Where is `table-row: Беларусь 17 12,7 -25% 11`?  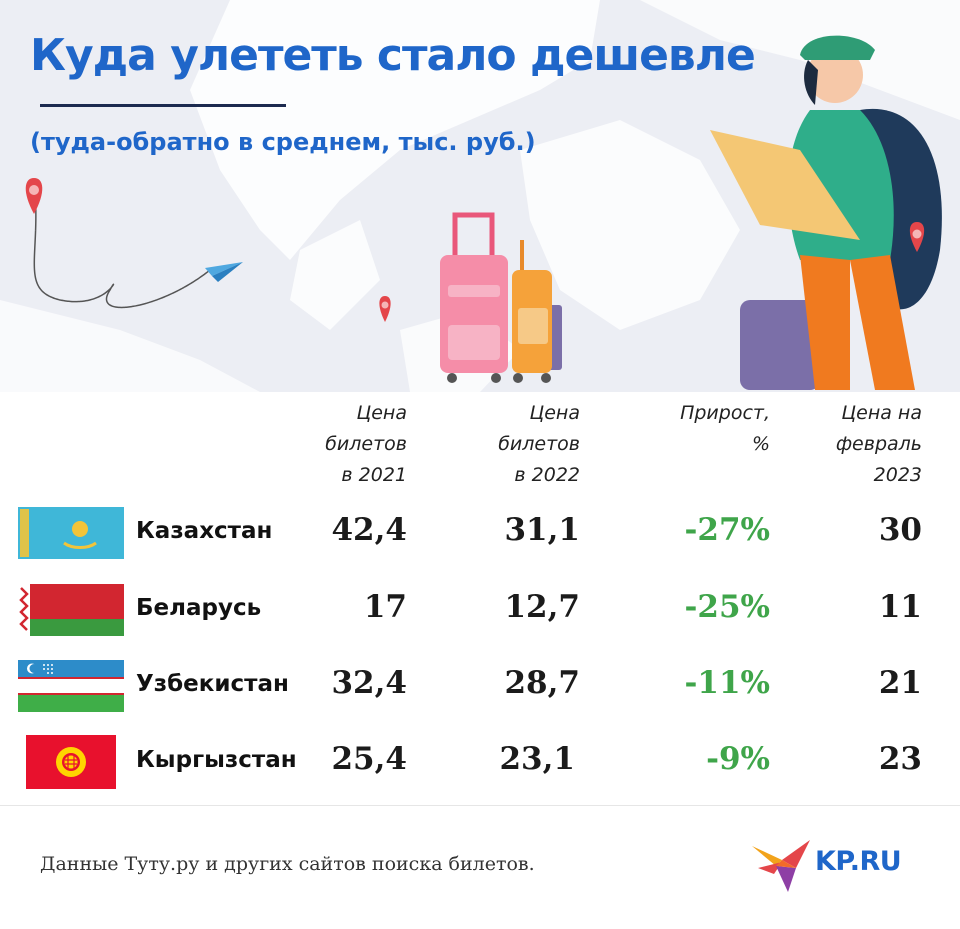 table-row: Беларусь 17 12,7 -25% 11 is located at coordinates (480, 610).